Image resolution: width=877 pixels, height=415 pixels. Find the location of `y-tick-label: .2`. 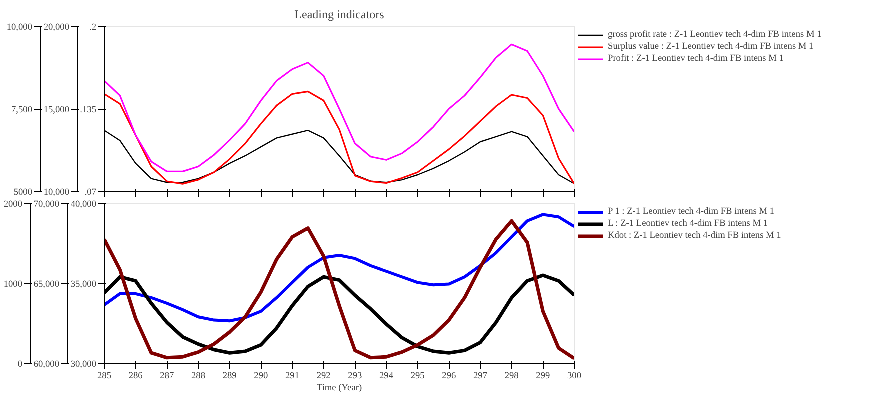

y-tick-label: .2 is located at coordinates (93, 28).